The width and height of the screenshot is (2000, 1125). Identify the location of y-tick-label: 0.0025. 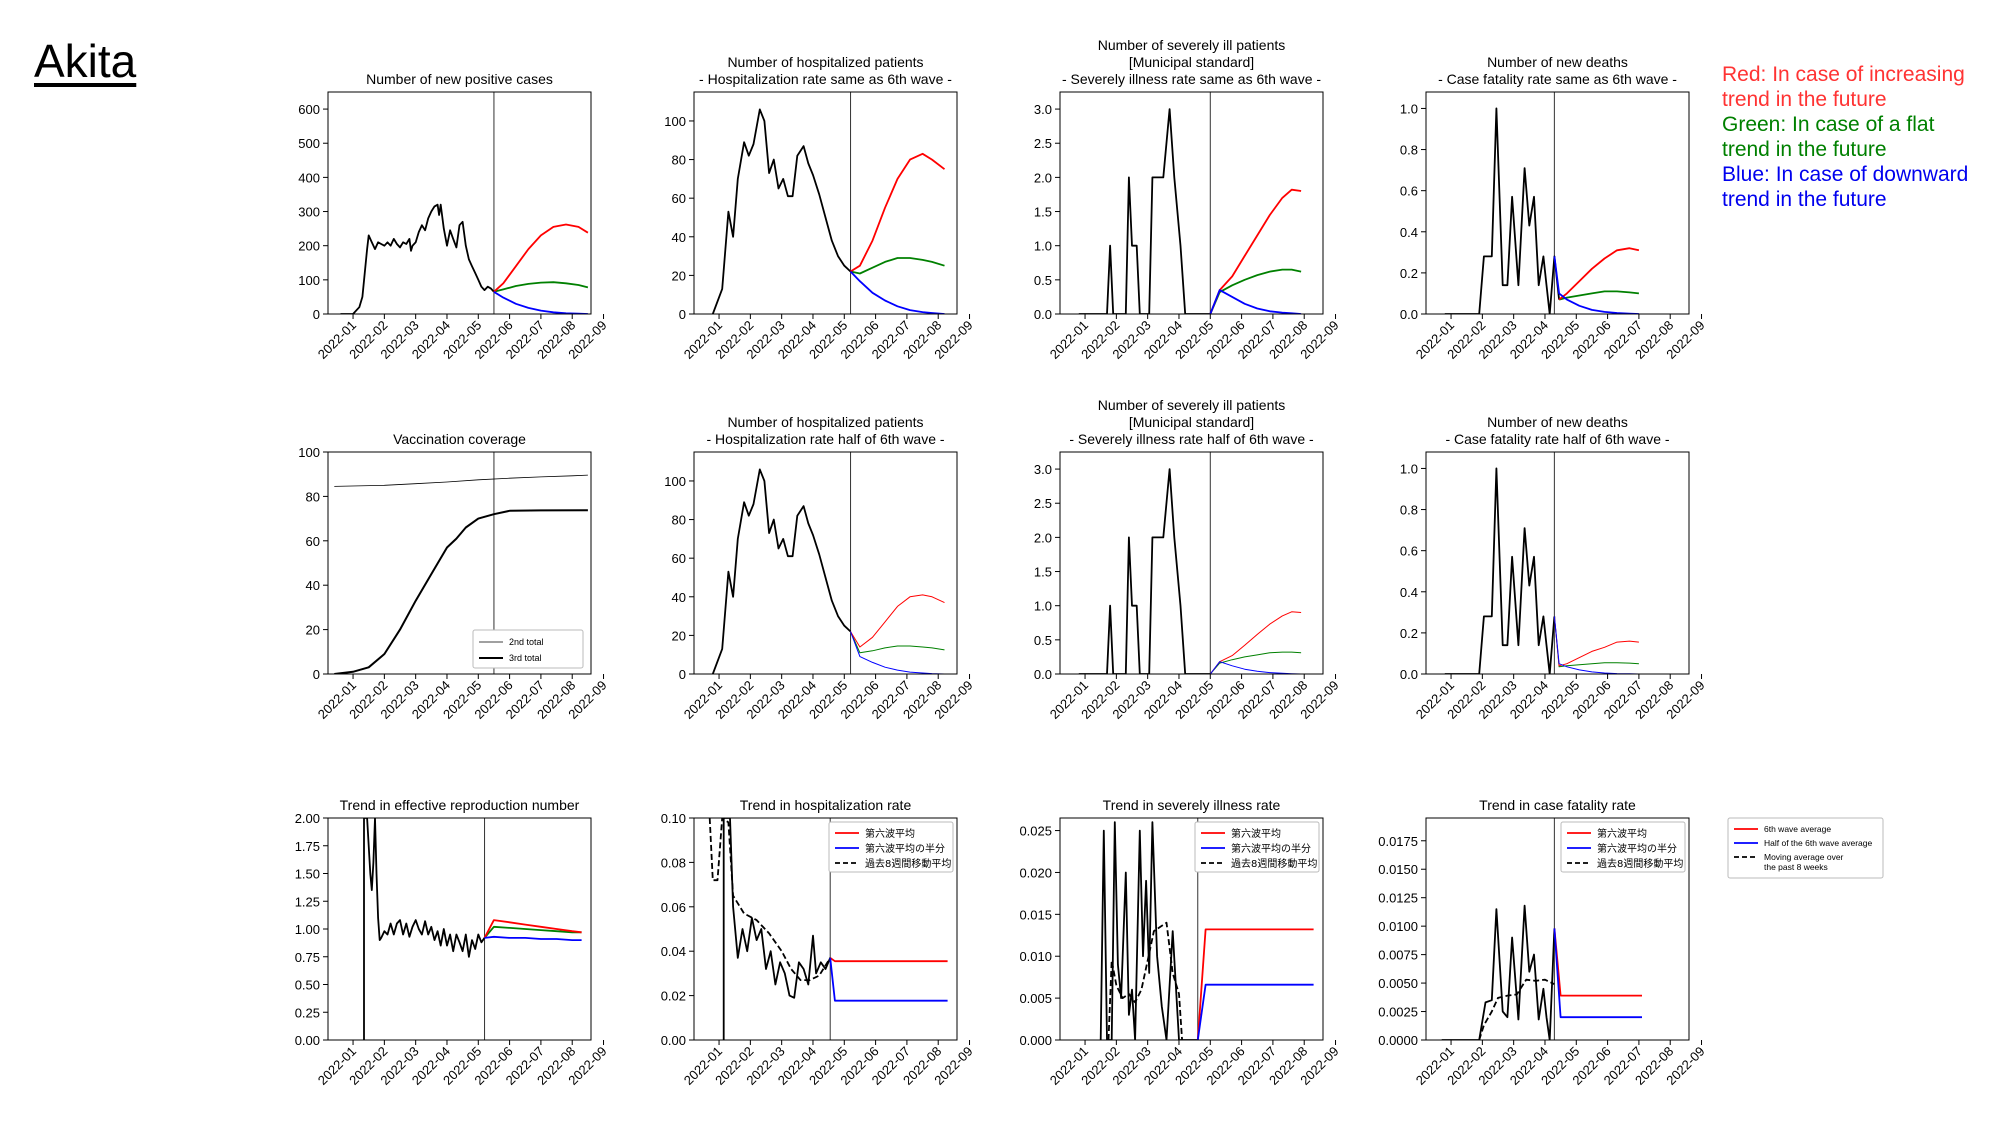
(1398, 1012).